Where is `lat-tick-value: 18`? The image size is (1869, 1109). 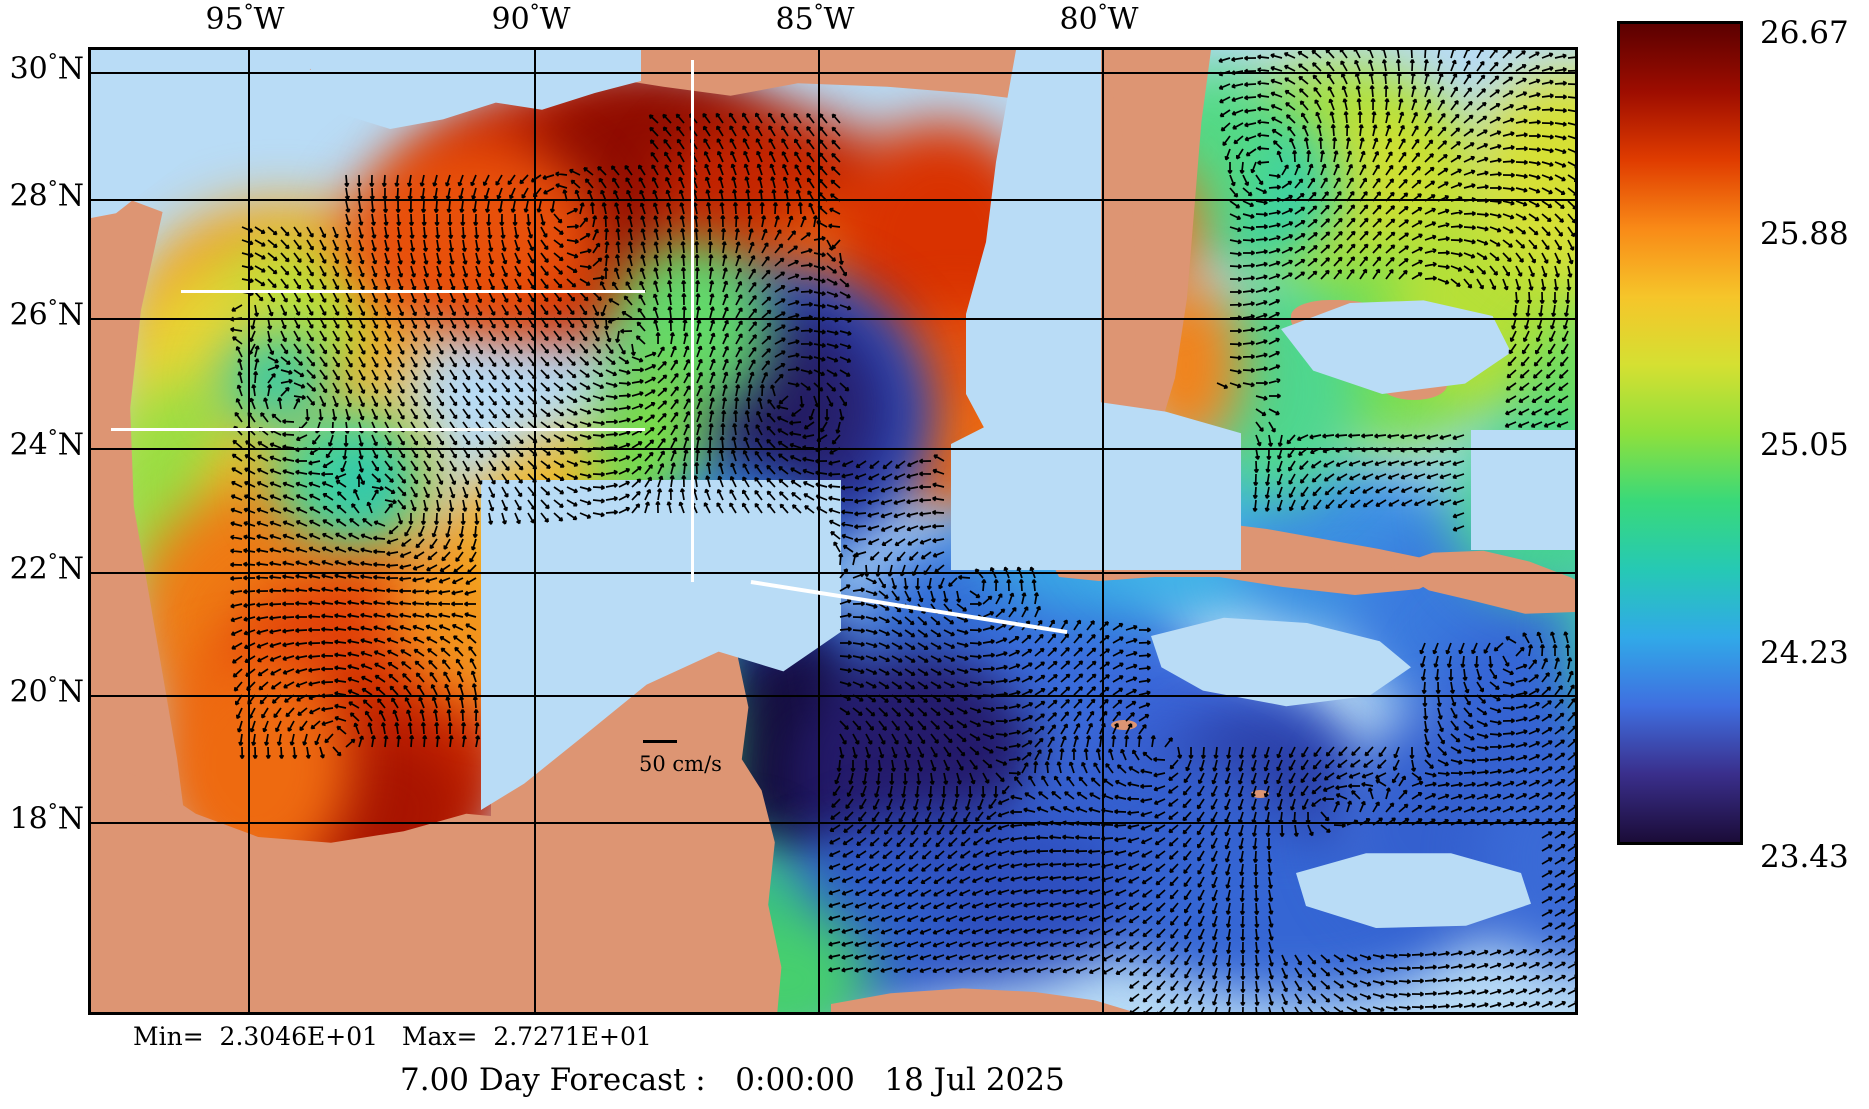
lat-tick-value: 18 is located at coordinates (28, 819).